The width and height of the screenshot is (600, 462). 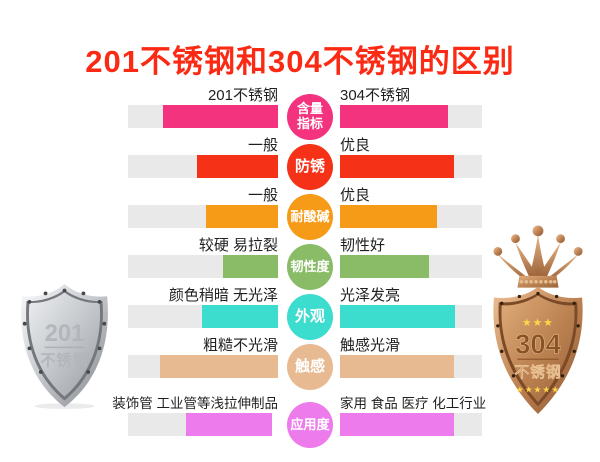 I want to click on category-badge: 触感, so click(x=310, y=367).